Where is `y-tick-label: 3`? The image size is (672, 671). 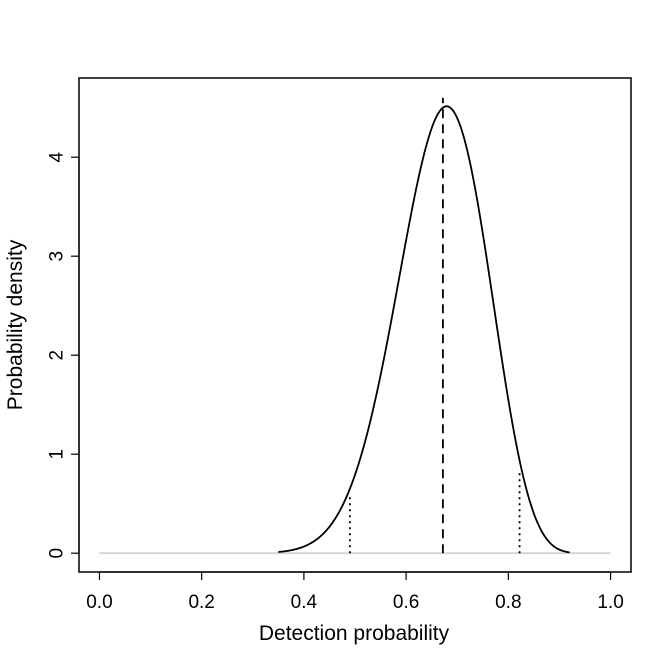 y-tick-label: 3 is located at coordinates (57, 256).